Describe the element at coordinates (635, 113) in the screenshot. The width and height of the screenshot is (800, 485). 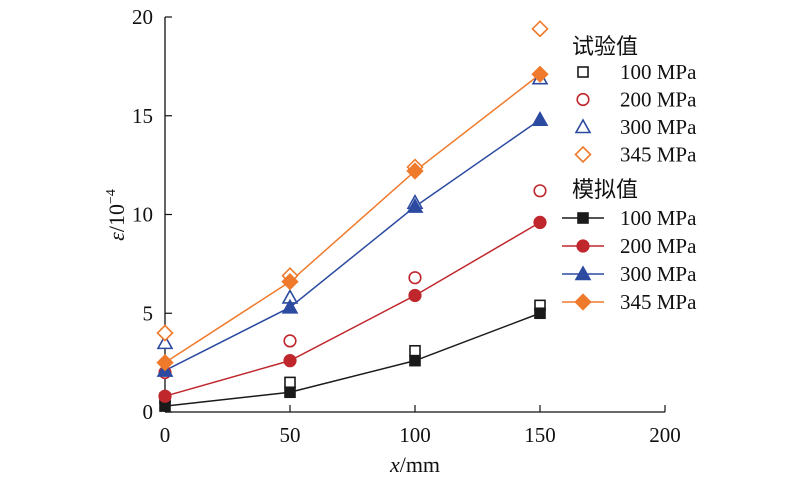
I see `legend-test-entries: 100 MPa 200 MPa 300 MPa 345 MPa` at that location.